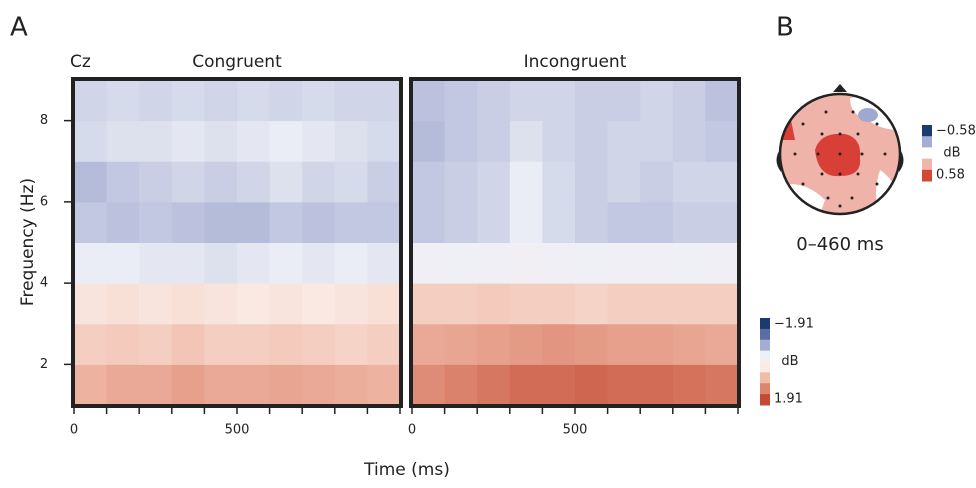  Describe the element at coordinates (237, 62) in the screenshot. I see `panel-title: Congruent` at that location.